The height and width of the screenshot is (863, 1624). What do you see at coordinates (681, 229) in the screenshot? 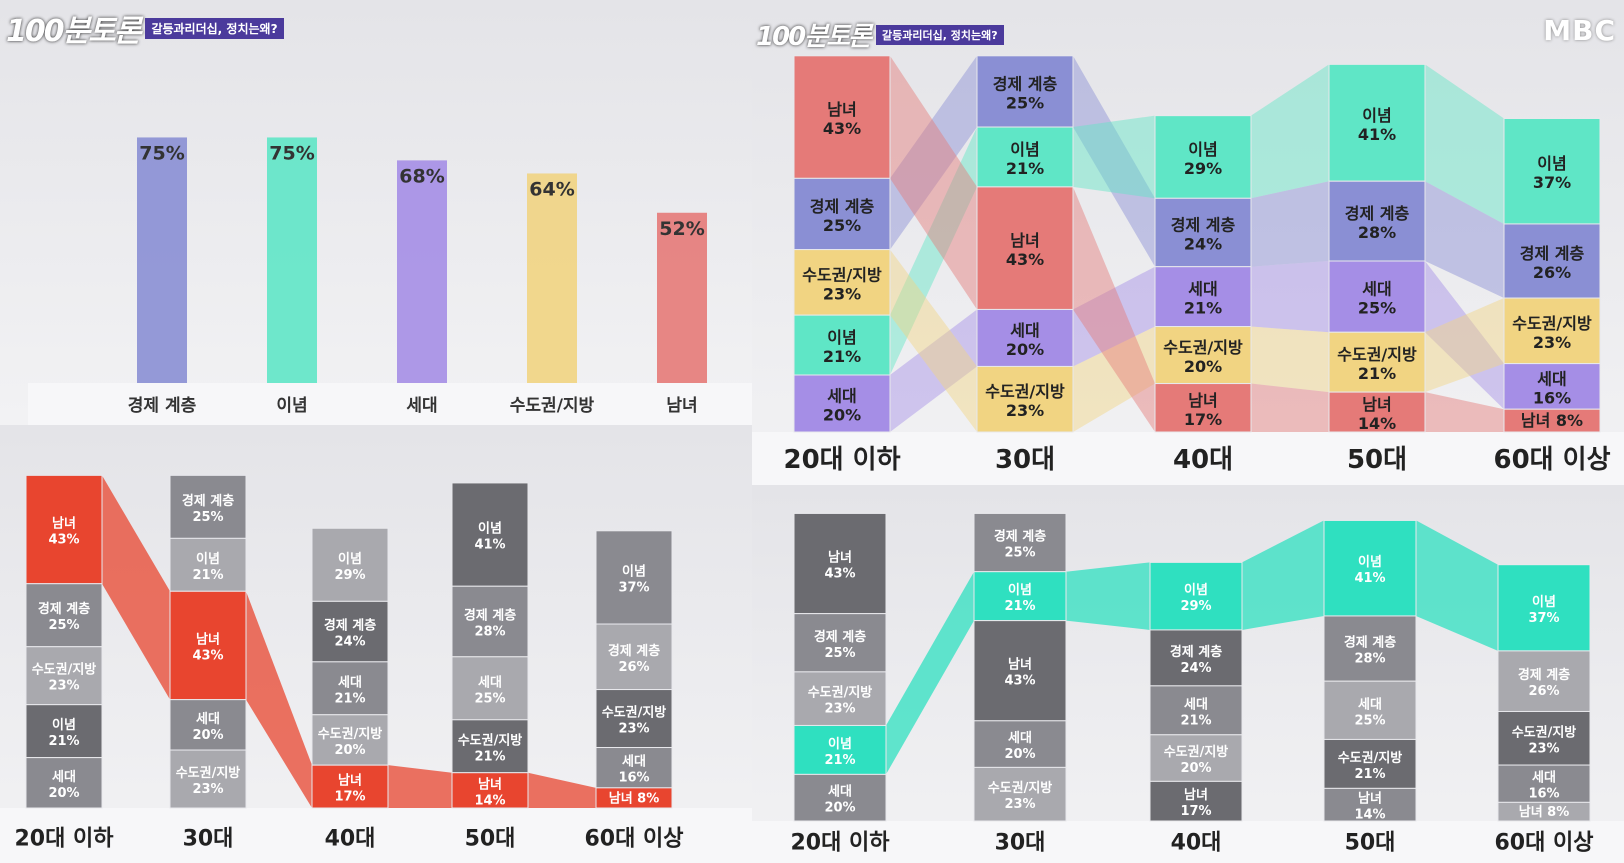
I see `bar-value-label: 52%` at bounding box center [681, 229].